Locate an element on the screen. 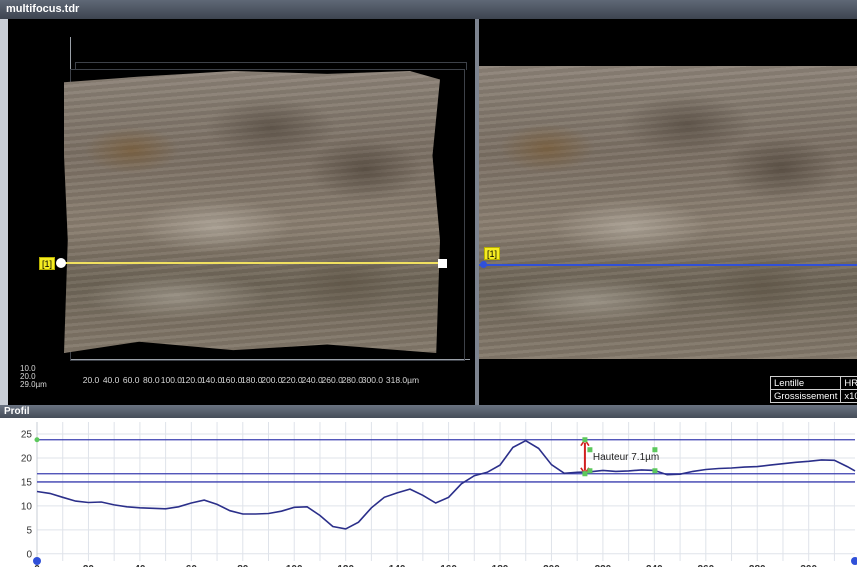 The width and height of the screenshot is (857, 567). x-axis-tick-label: 260.0 is located at coordinates (332, 380).